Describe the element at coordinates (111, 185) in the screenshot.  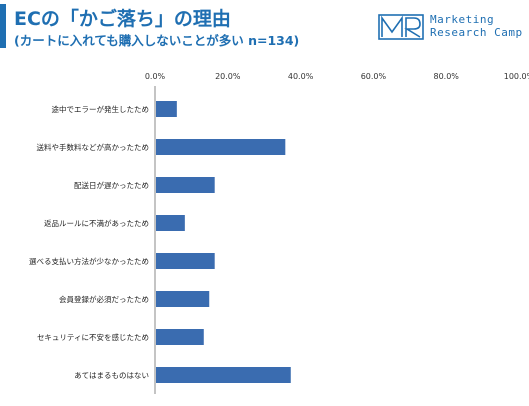
I see `category-label: 配送日が遅かったため` at that location.